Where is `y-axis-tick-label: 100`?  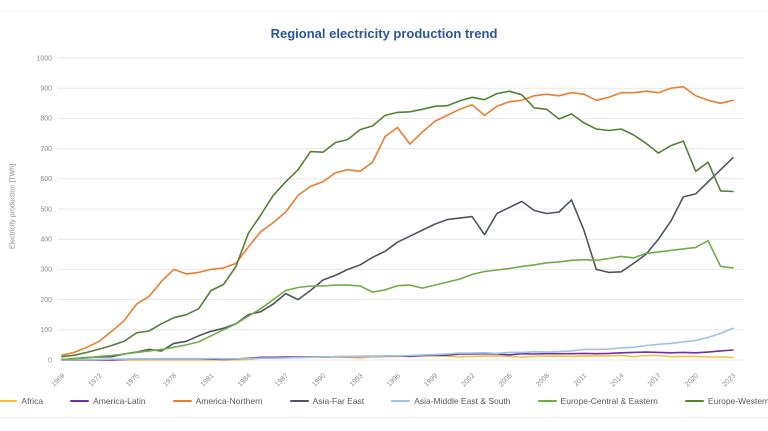 y-axis-tick-label: 100 is located at coordinates (46, 330).